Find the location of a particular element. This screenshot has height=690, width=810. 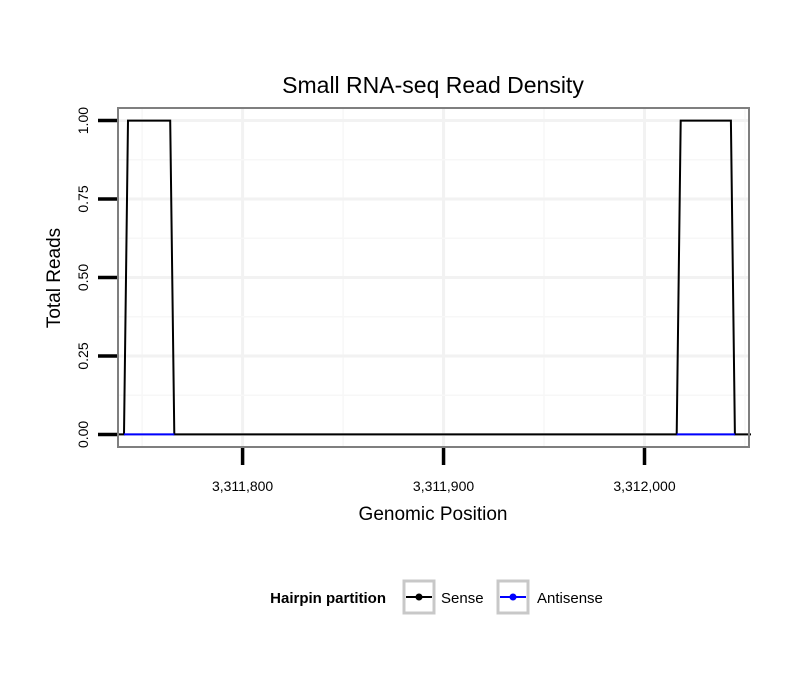

y-axis-title: Total Reads is located at coordinates (54, 278).